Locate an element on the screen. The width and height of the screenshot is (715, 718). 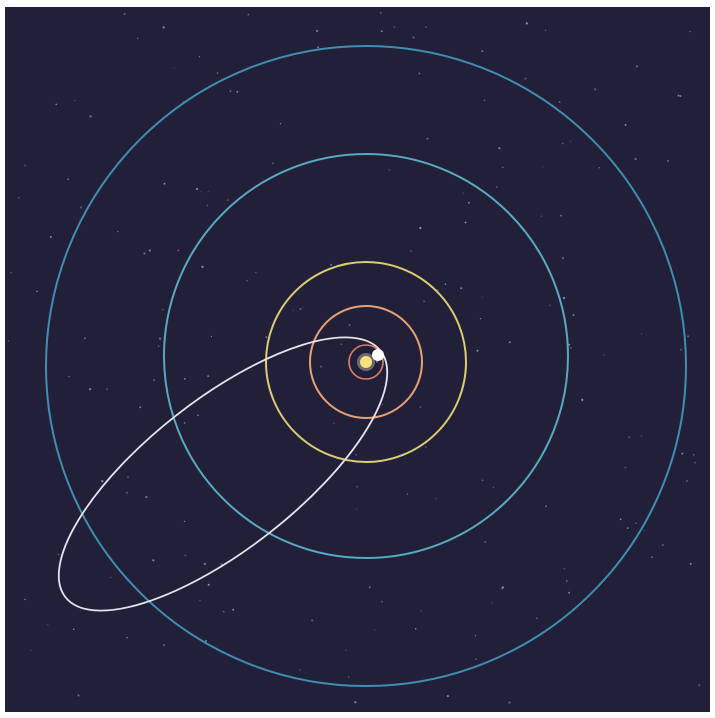
third-orbit is located at coordinates (366, 362).